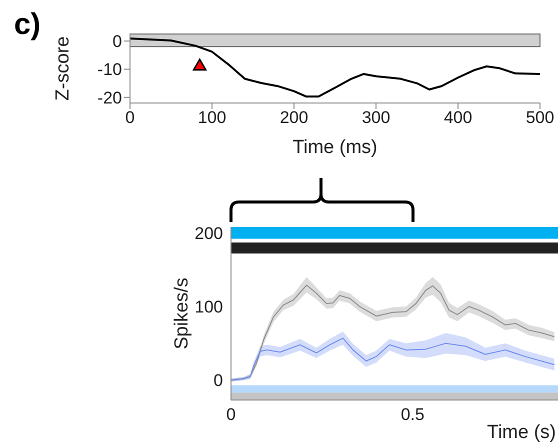 The height and width of the screenshot is (448, 558). Describe the element at coordinates (109, 98) in the screenshot. I see `y-tick-label: -20` at that location.